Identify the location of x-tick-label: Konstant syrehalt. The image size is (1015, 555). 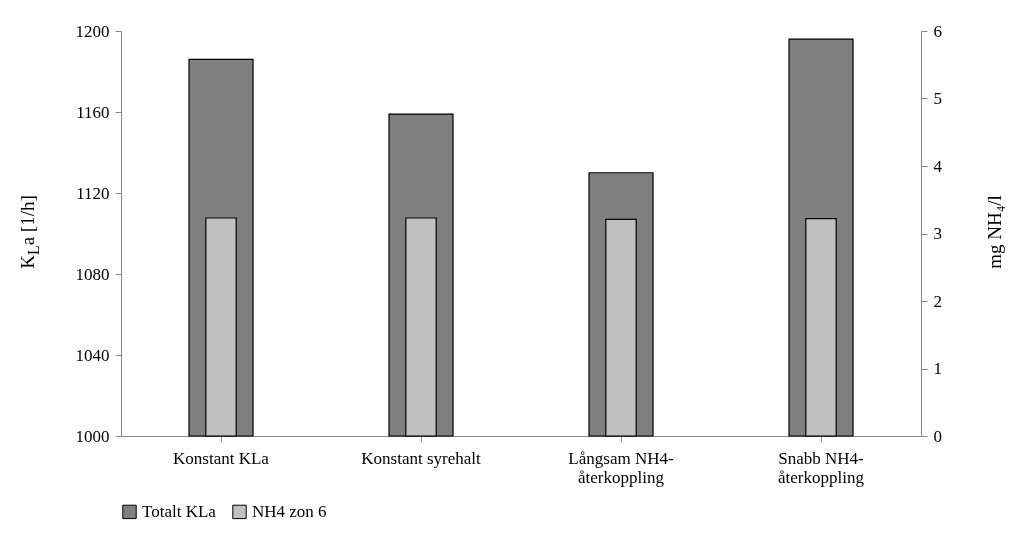
(421, 458).